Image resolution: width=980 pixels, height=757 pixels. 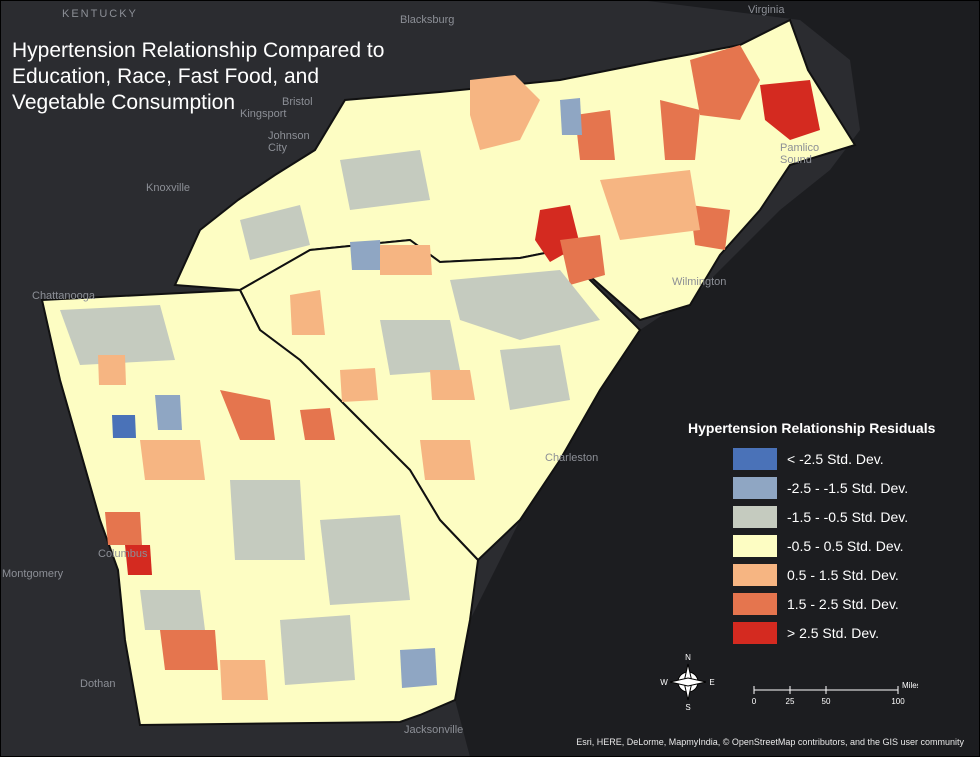 What do you see at coordinates (843, 574) in the screenshot?
I see `legend-label: 0.5 - 1.5 Std. Dev.` at bounding box center [843, 574].